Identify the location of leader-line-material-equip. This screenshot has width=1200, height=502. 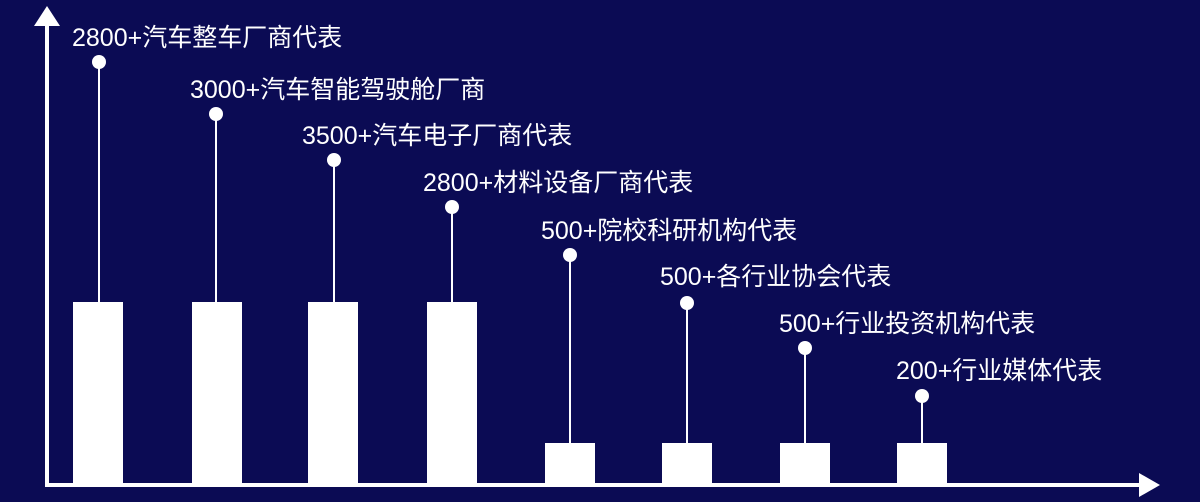
(452, 254).